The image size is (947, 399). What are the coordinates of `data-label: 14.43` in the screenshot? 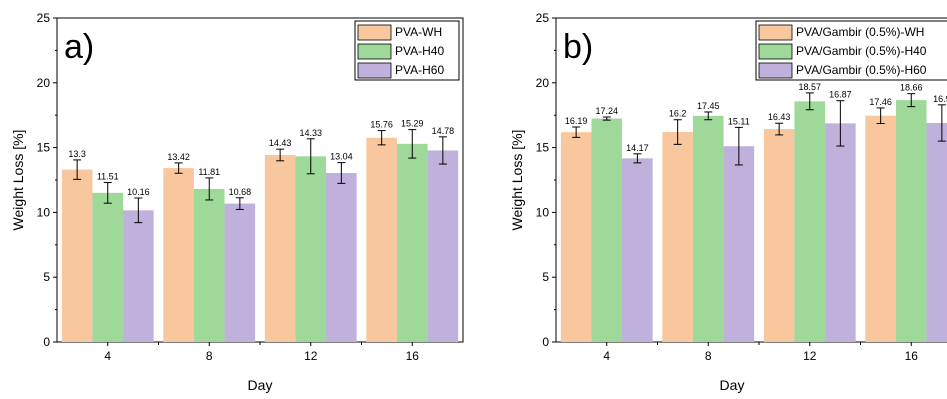 It's located at (280, 143).